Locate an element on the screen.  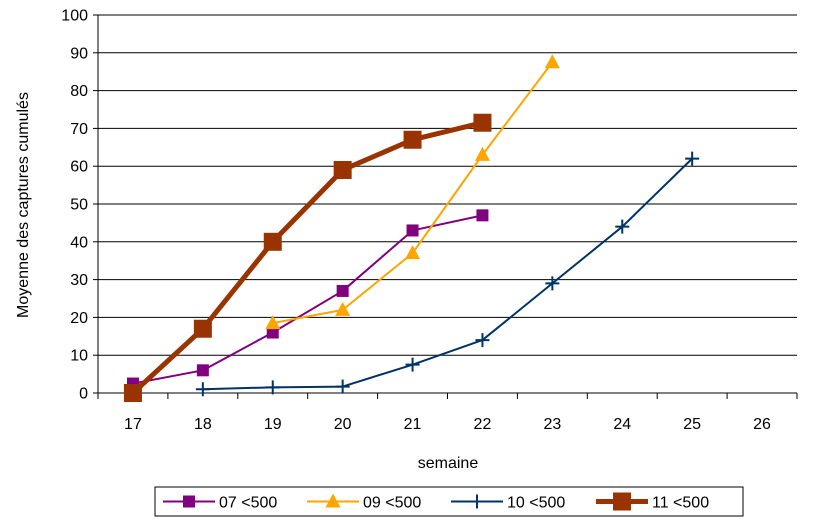
series-line is located at coordinates (307, 299).